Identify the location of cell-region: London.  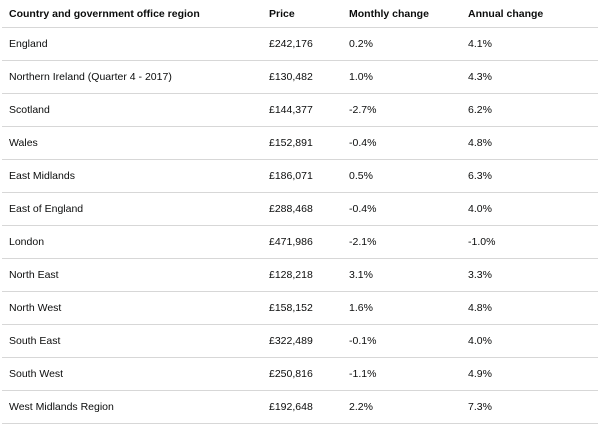
(27, 242).